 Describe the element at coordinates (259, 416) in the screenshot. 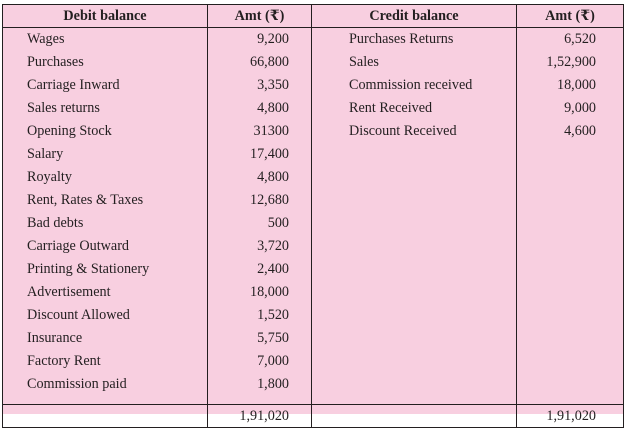

I see `debit-total: 1,91,020` at that location.